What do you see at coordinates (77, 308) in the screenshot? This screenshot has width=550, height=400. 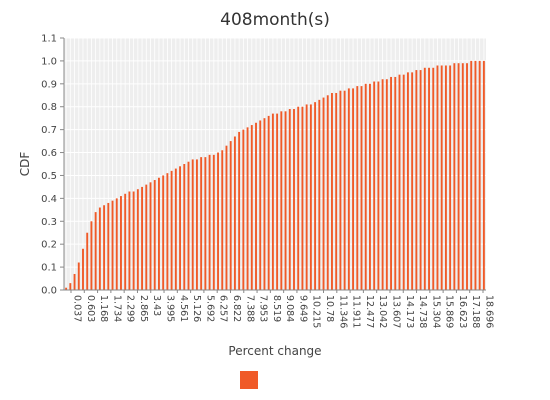 I see `x-tick-label: 0.037` at bounding box center [77, 308].